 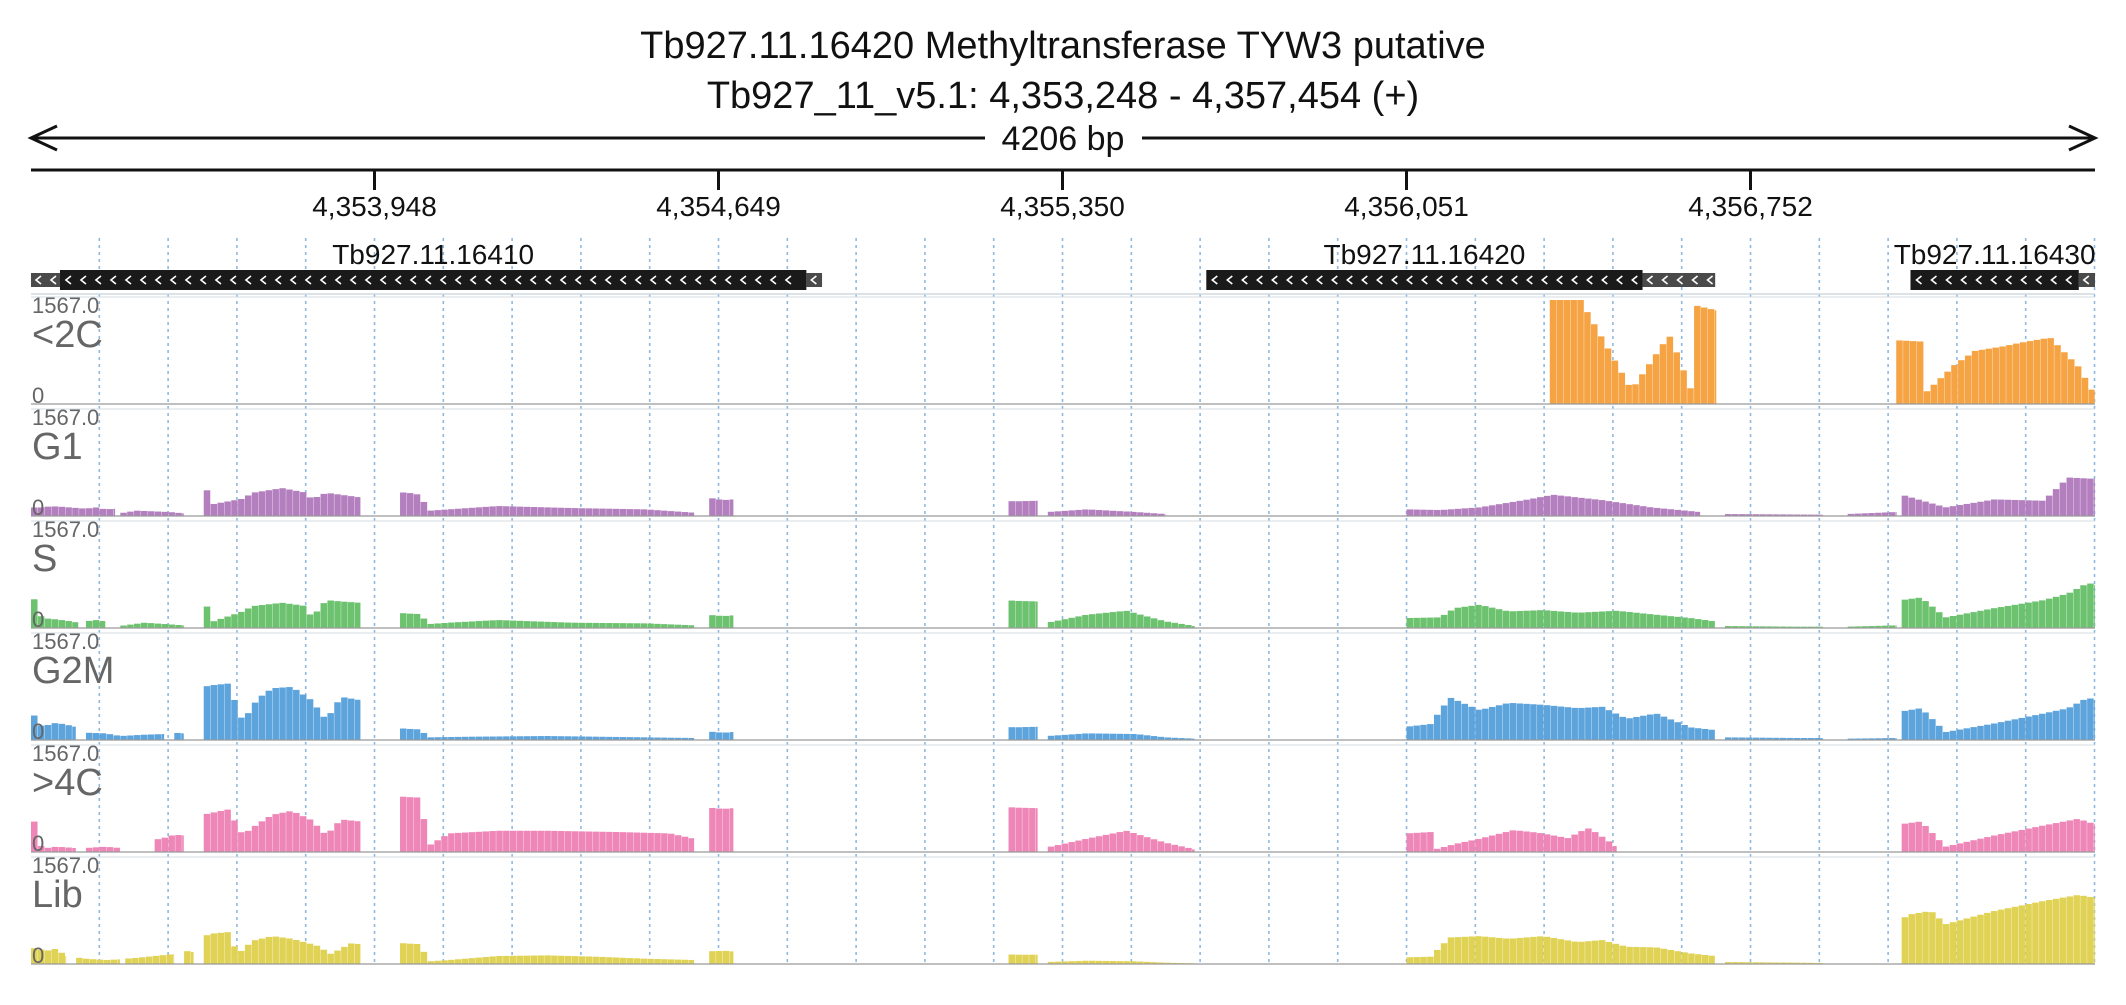 What do you see at coordinates (38, 395) in the screenshot?
I see `track-ymin-label: 0` at bounding box center [38, 395].